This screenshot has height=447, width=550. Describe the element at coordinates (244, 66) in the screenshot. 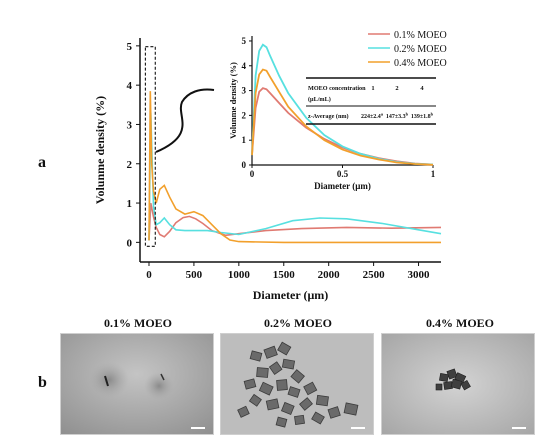

I see `inset-y-tick-label: 4` at that location.